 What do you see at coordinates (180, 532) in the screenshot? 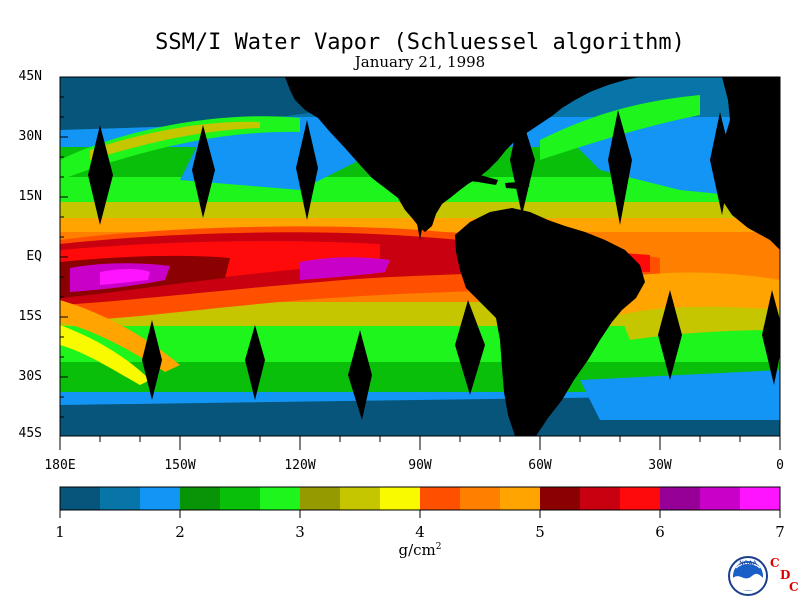
I see `colorbar-label-2: 2` at bounding box center [180, 532].